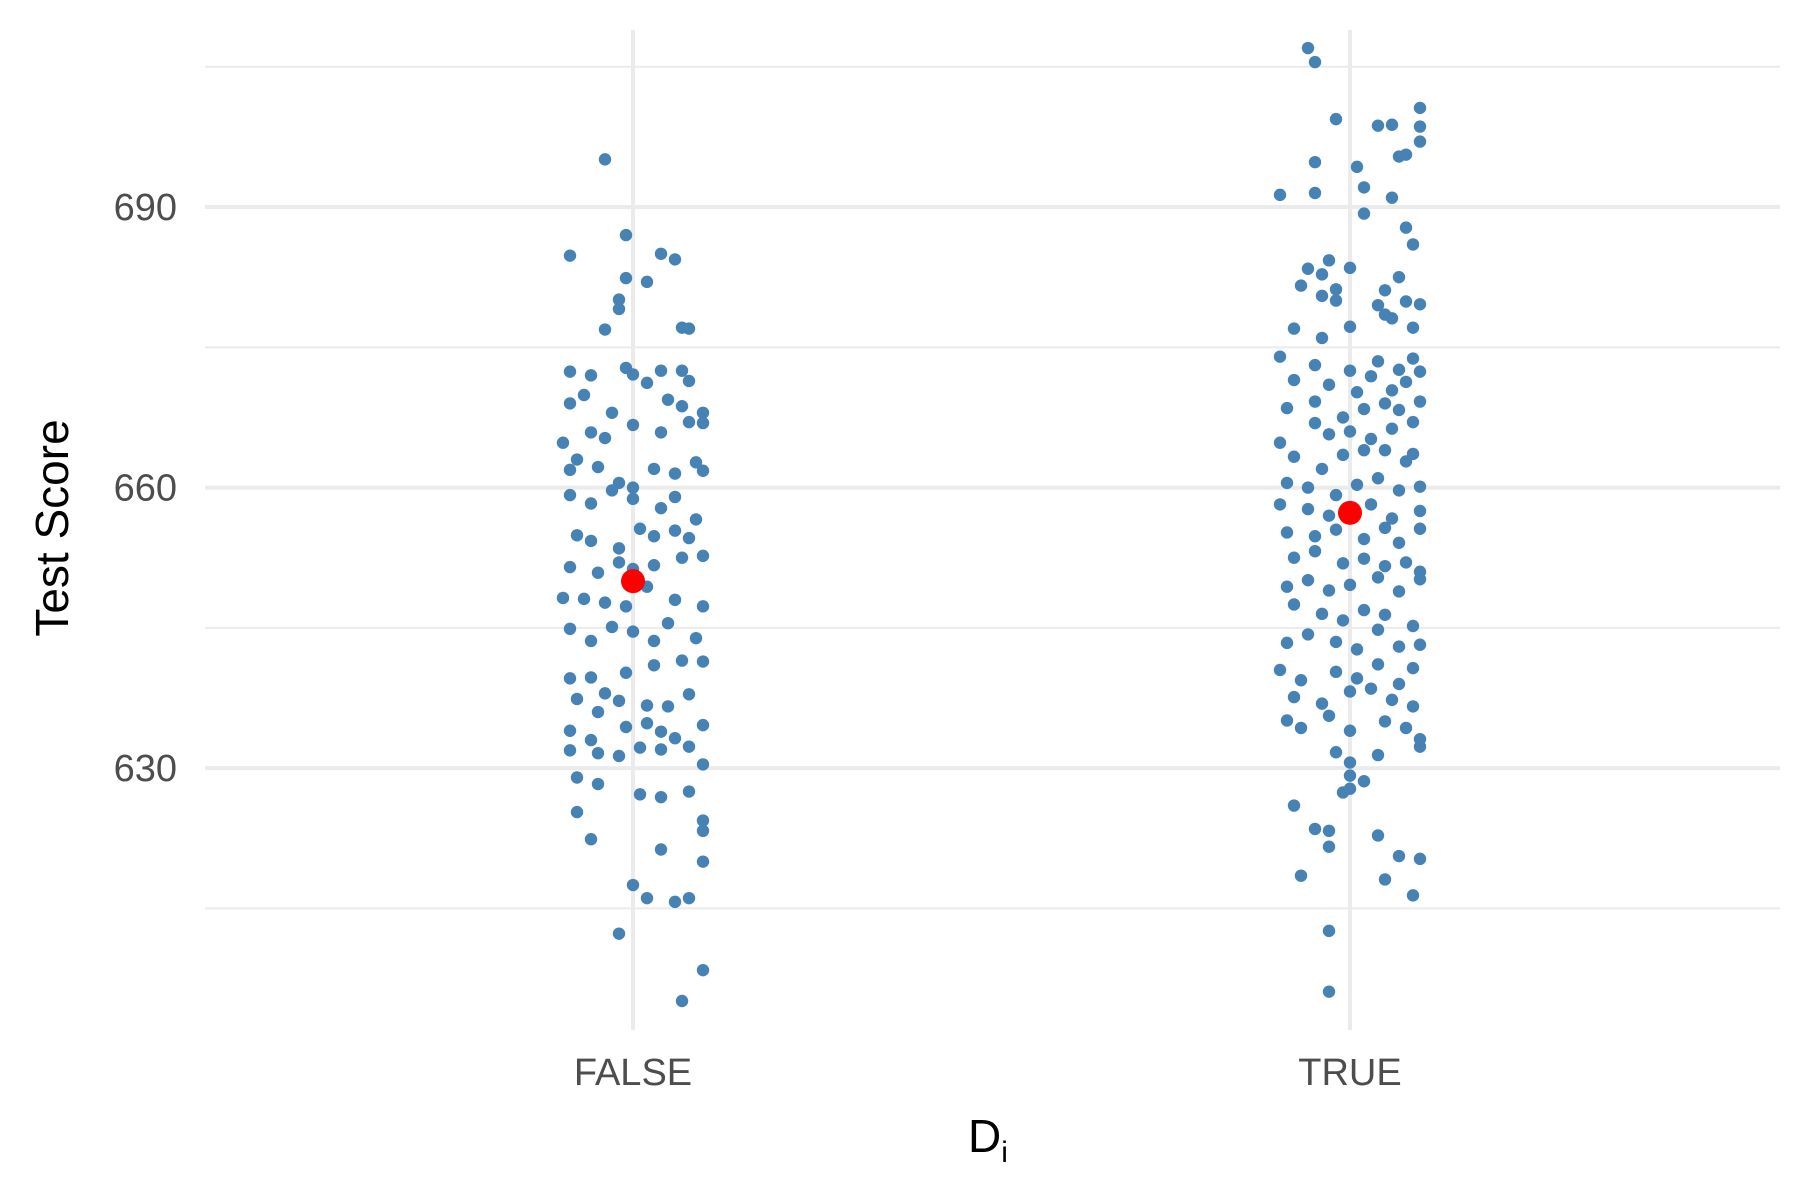 Image resolution: width=1800 pixels, height=1200 pixels. Describe the element at coordinates (1004, 1152) in the screenshot. I see `x-axis-title-subscript: i` at that location.